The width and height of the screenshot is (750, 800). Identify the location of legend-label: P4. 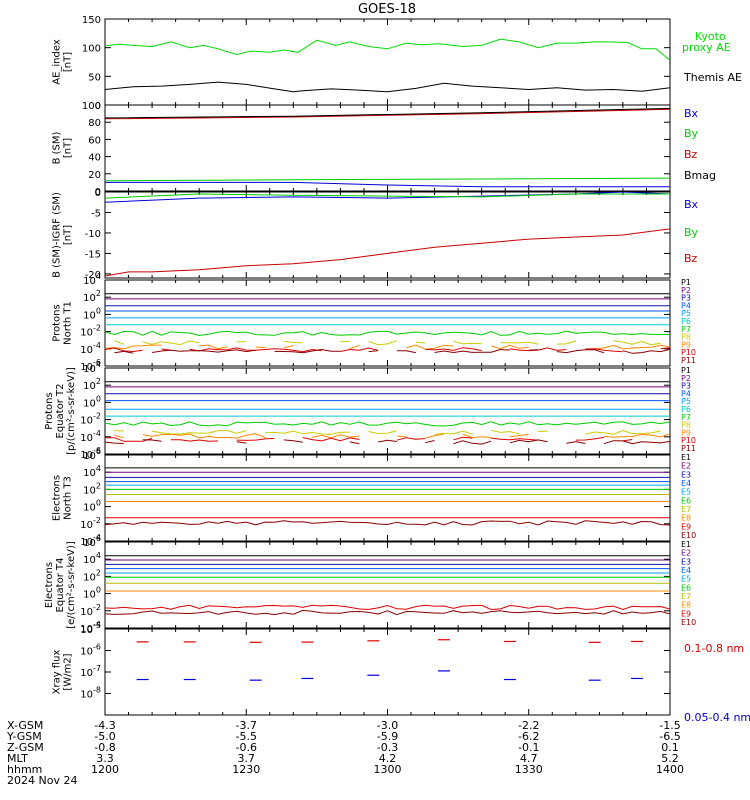
(686, 305).